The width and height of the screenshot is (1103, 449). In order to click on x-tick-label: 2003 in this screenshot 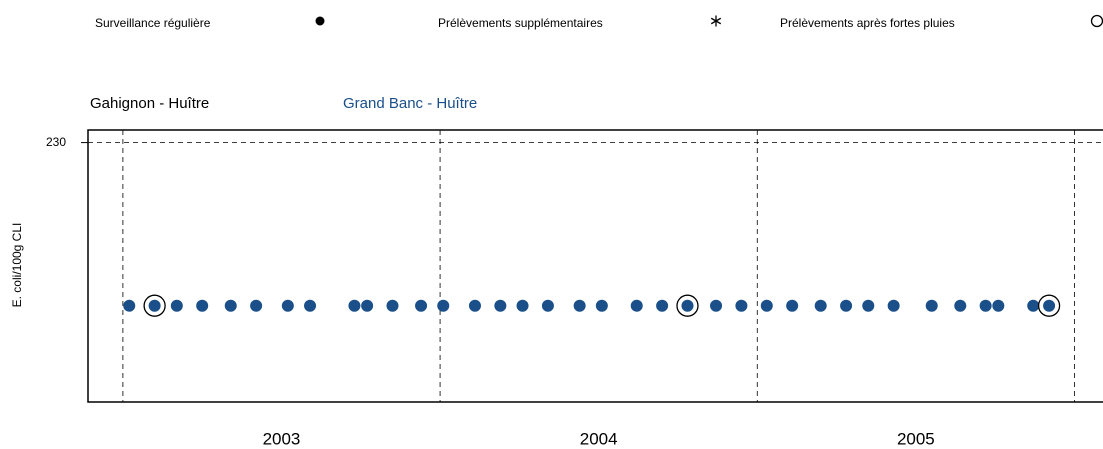, I will do `click(282, 438)`.